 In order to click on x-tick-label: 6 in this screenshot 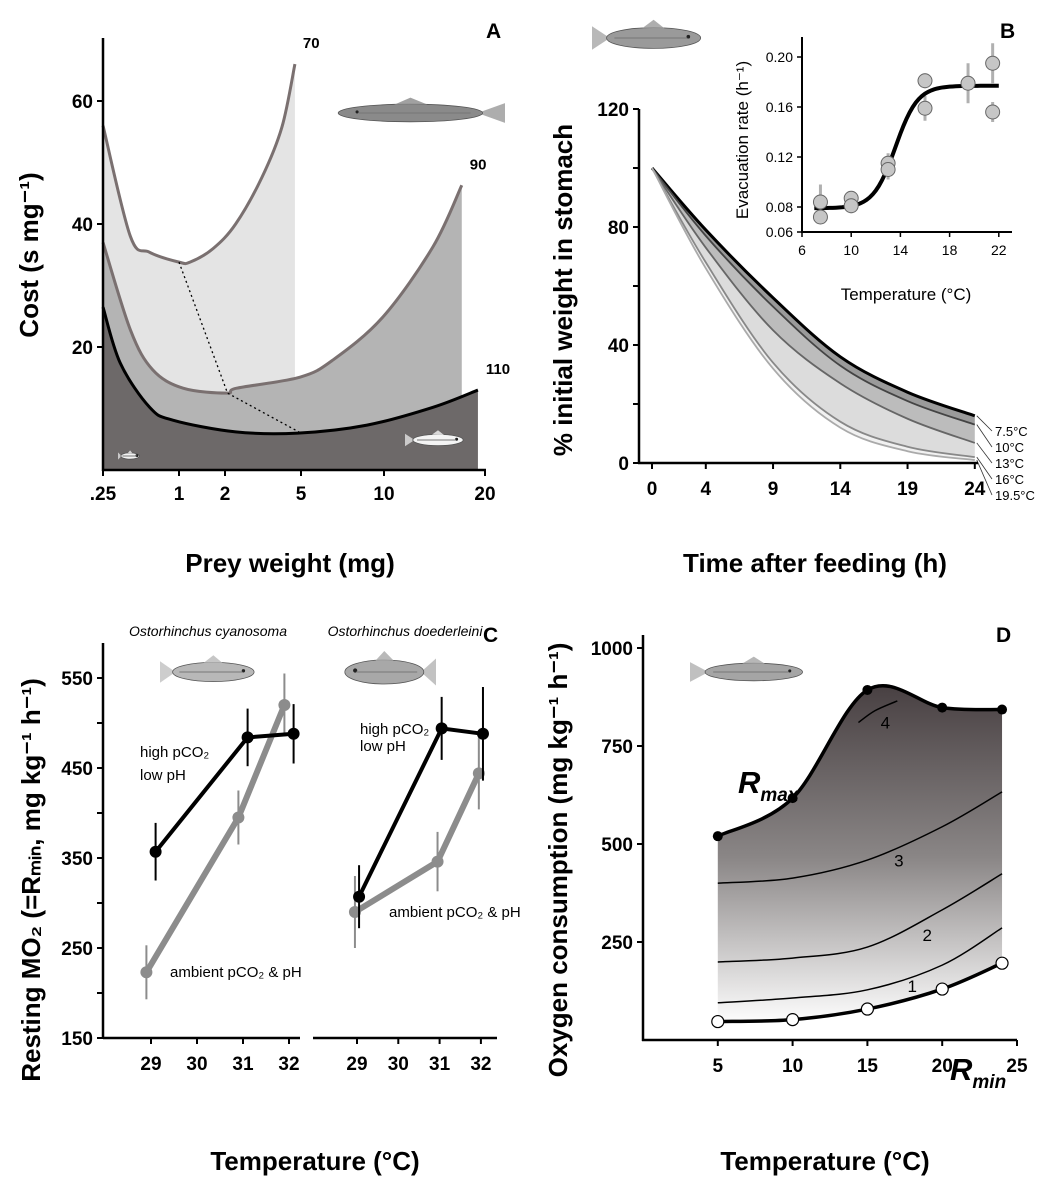, I will do `click(802, 250)`.